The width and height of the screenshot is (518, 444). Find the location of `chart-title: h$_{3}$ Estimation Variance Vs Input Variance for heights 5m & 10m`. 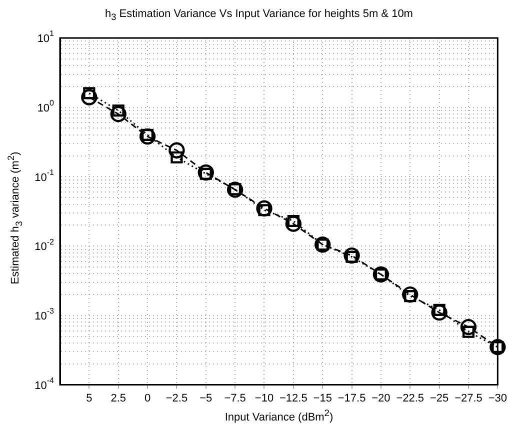

chart-title: h$_{3}$ Estimation Variance Vs Input Variance for heights 5m & 10m is located at coordinates (259, 16).